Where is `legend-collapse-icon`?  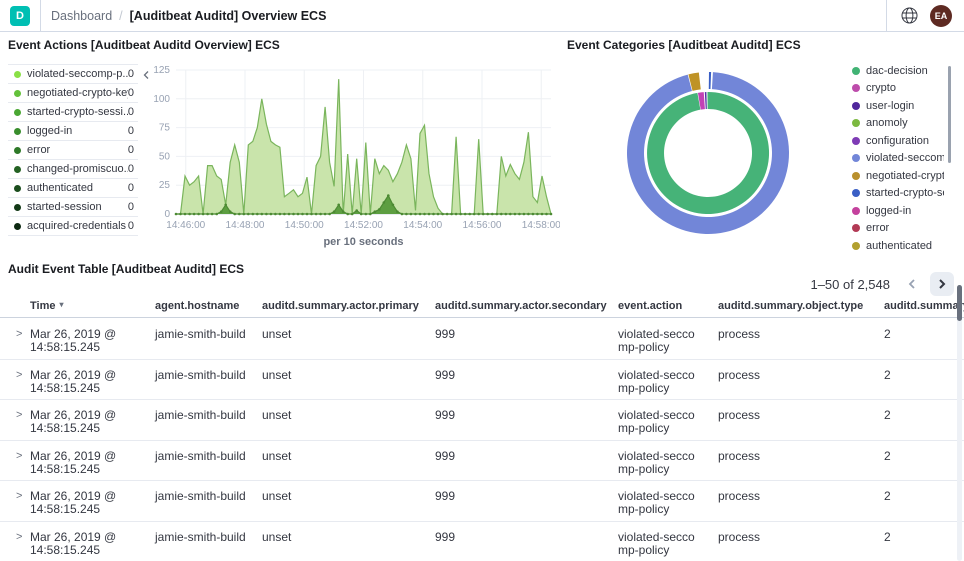 legend-collapse-icon is located at coordinates (146, 75).